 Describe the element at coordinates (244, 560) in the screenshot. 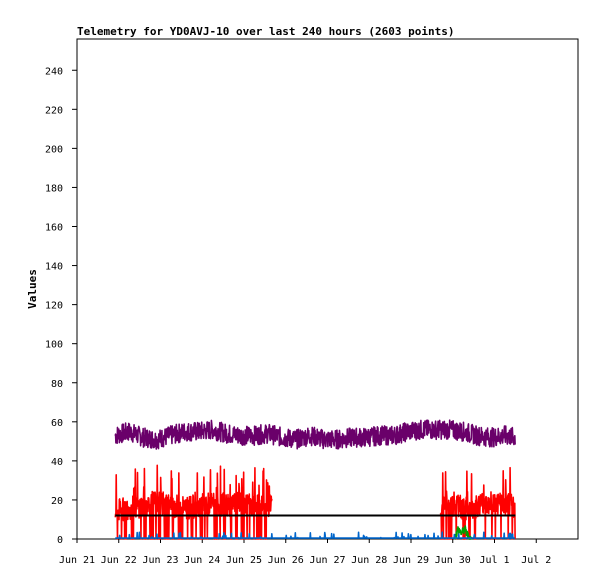

I see `x-tick-label: Jun 25` at that location.